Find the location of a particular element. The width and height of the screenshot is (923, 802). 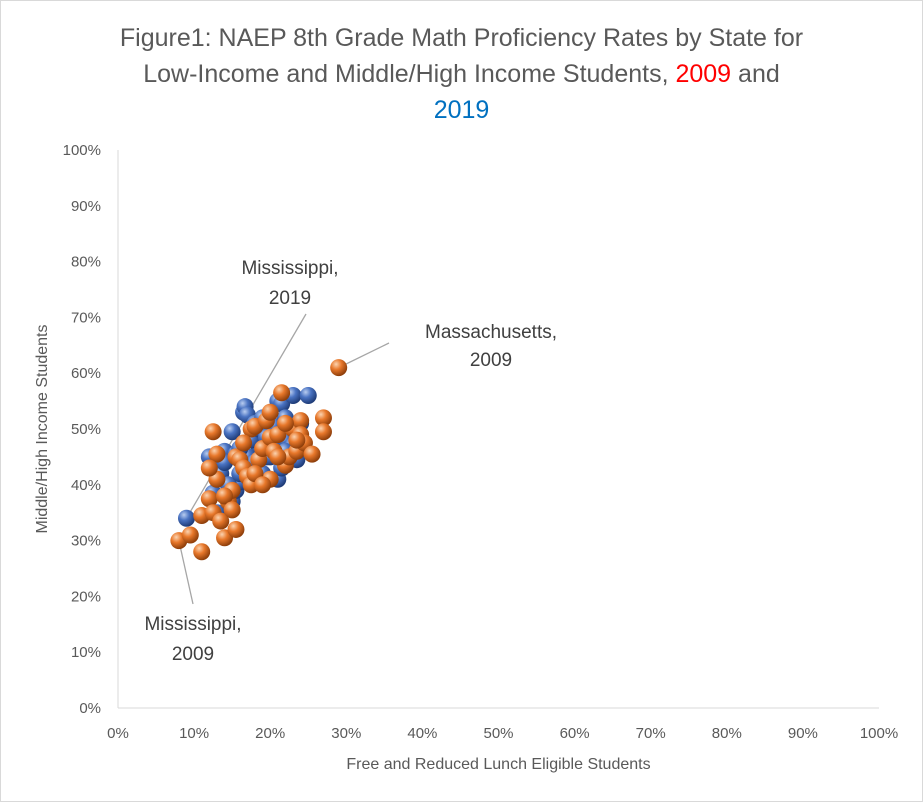

title-line-3: 2019 is located at coordinates (461, 110).